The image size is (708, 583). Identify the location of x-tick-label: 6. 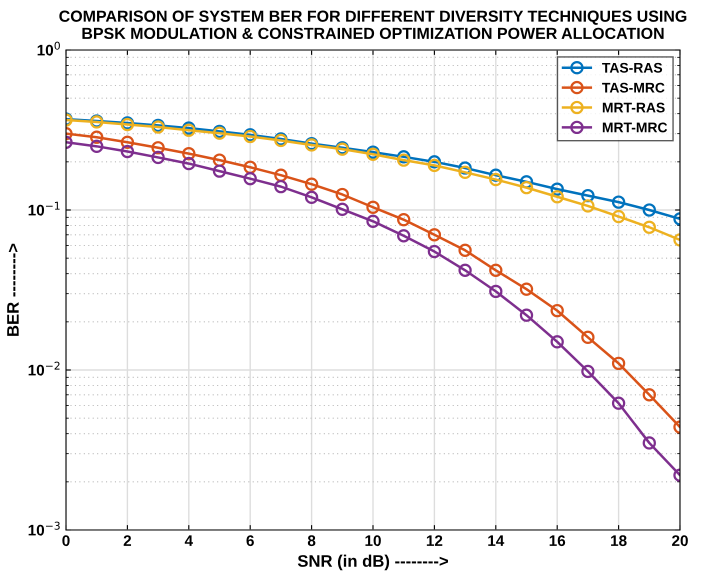
(250, 540).